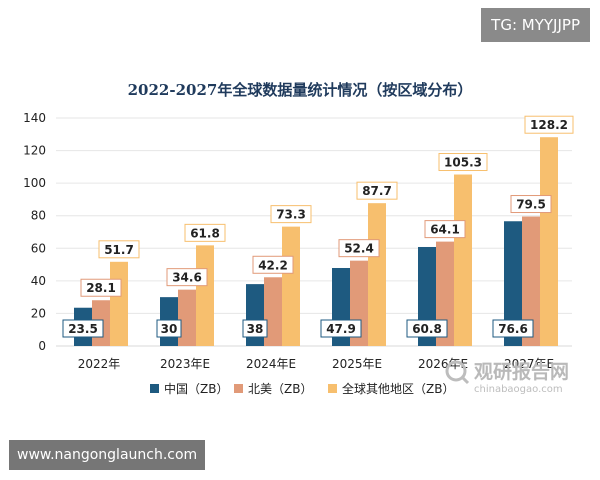 The image size is (600, 480). I want to click on watermark: 观研报告网 chinabaogao.com, so click(507, 377).